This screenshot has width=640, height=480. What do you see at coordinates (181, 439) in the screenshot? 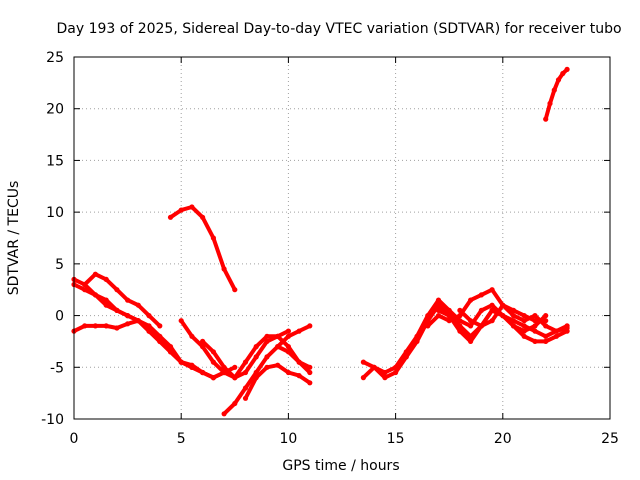
I see `x-tick-label: 5` at bounding box center [181, 439].